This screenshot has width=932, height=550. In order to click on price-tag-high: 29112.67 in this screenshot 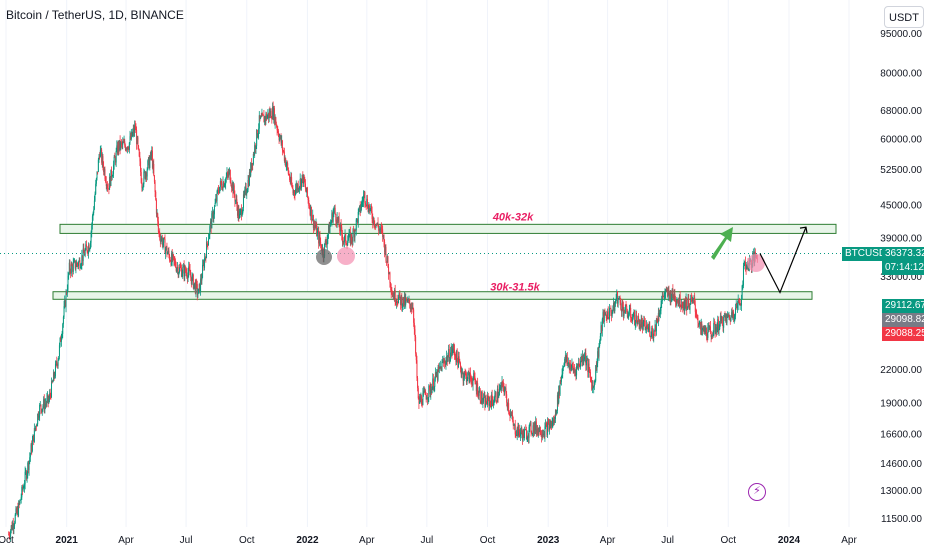, I will do `click(904, 306)`.